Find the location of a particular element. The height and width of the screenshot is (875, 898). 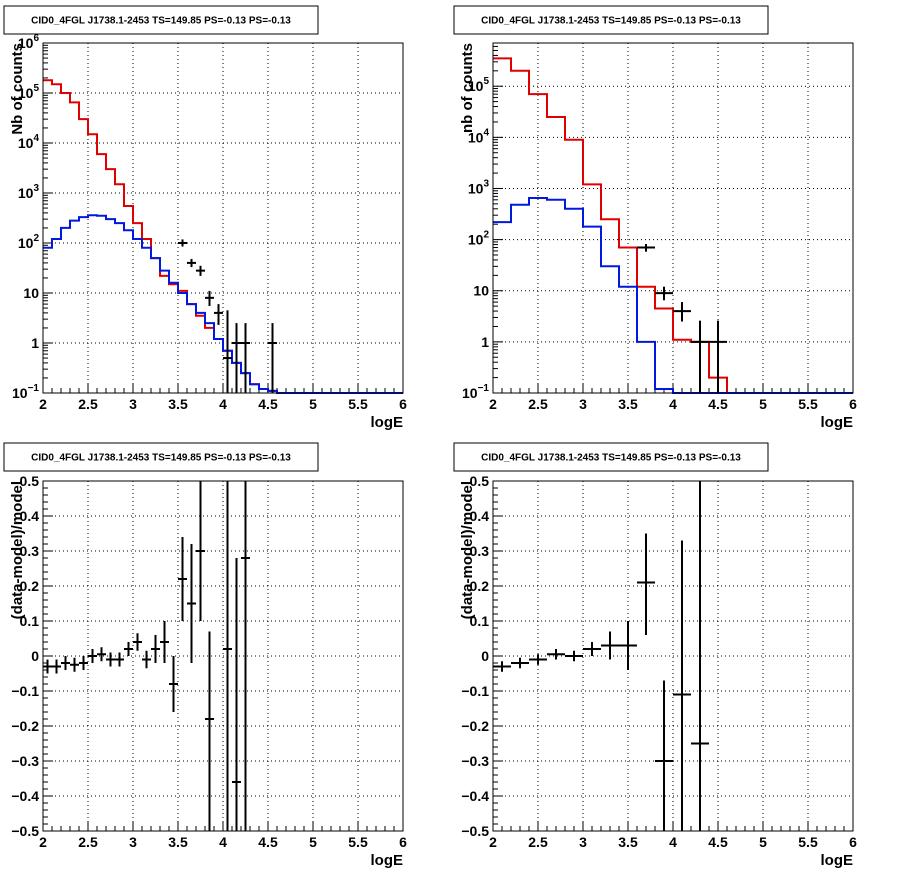

y-tick-label: 10³ is located at coordinates (29, 192).